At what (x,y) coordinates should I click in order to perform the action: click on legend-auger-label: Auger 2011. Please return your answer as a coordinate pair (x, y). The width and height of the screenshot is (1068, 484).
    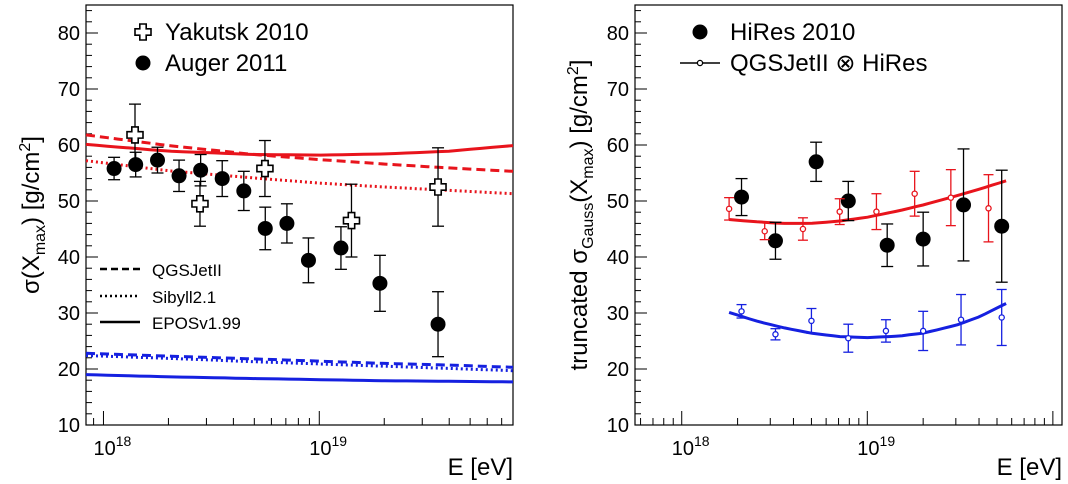
    Looking at the image, I should click on (226, 63).